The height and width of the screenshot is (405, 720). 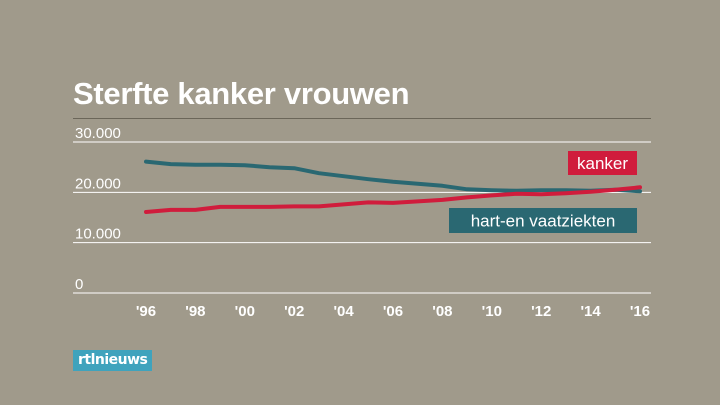 I want to click on series-label-hart-en-vaatziekten-box, so click(x=543, y=220).